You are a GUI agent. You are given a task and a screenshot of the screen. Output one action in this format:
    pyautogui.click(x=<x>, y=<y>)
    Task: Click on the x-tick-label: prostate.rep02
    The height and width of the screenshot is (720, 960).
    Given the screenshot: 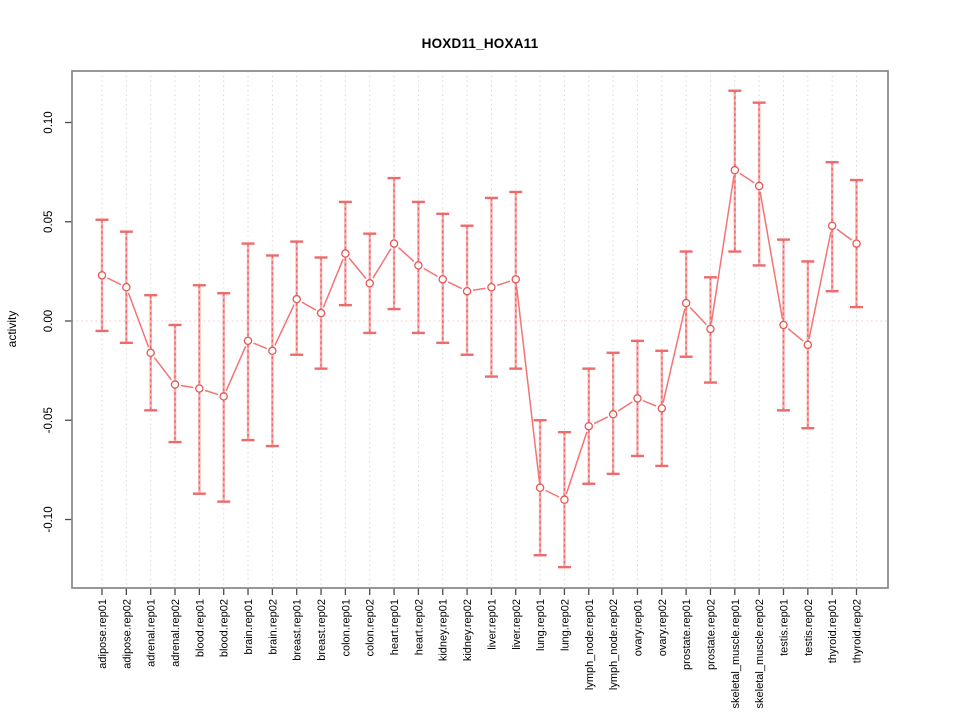 What is the action you would take?
    pyautogui.click(x=711, y=634)
    